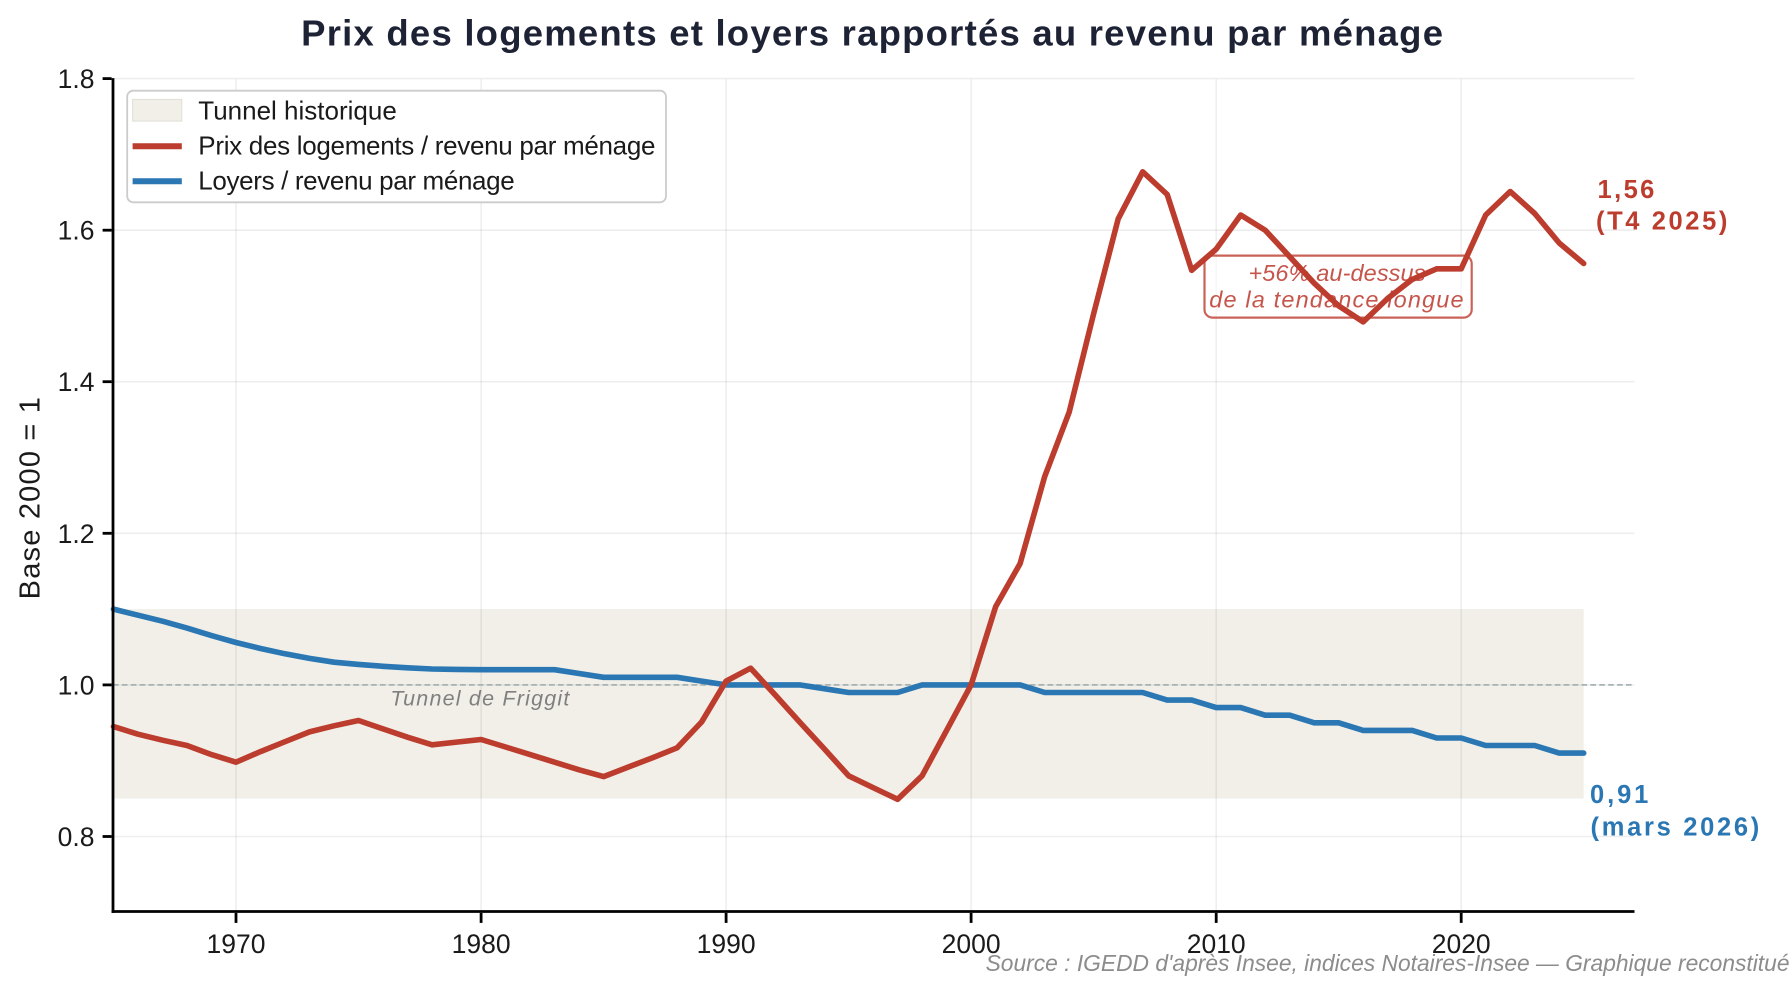 This screenshot has width=1792, height=999. What do you see at coordinates (236, 944) in the screenshot?
I see `svg-text: 1970` at bounding box center [236, 944].